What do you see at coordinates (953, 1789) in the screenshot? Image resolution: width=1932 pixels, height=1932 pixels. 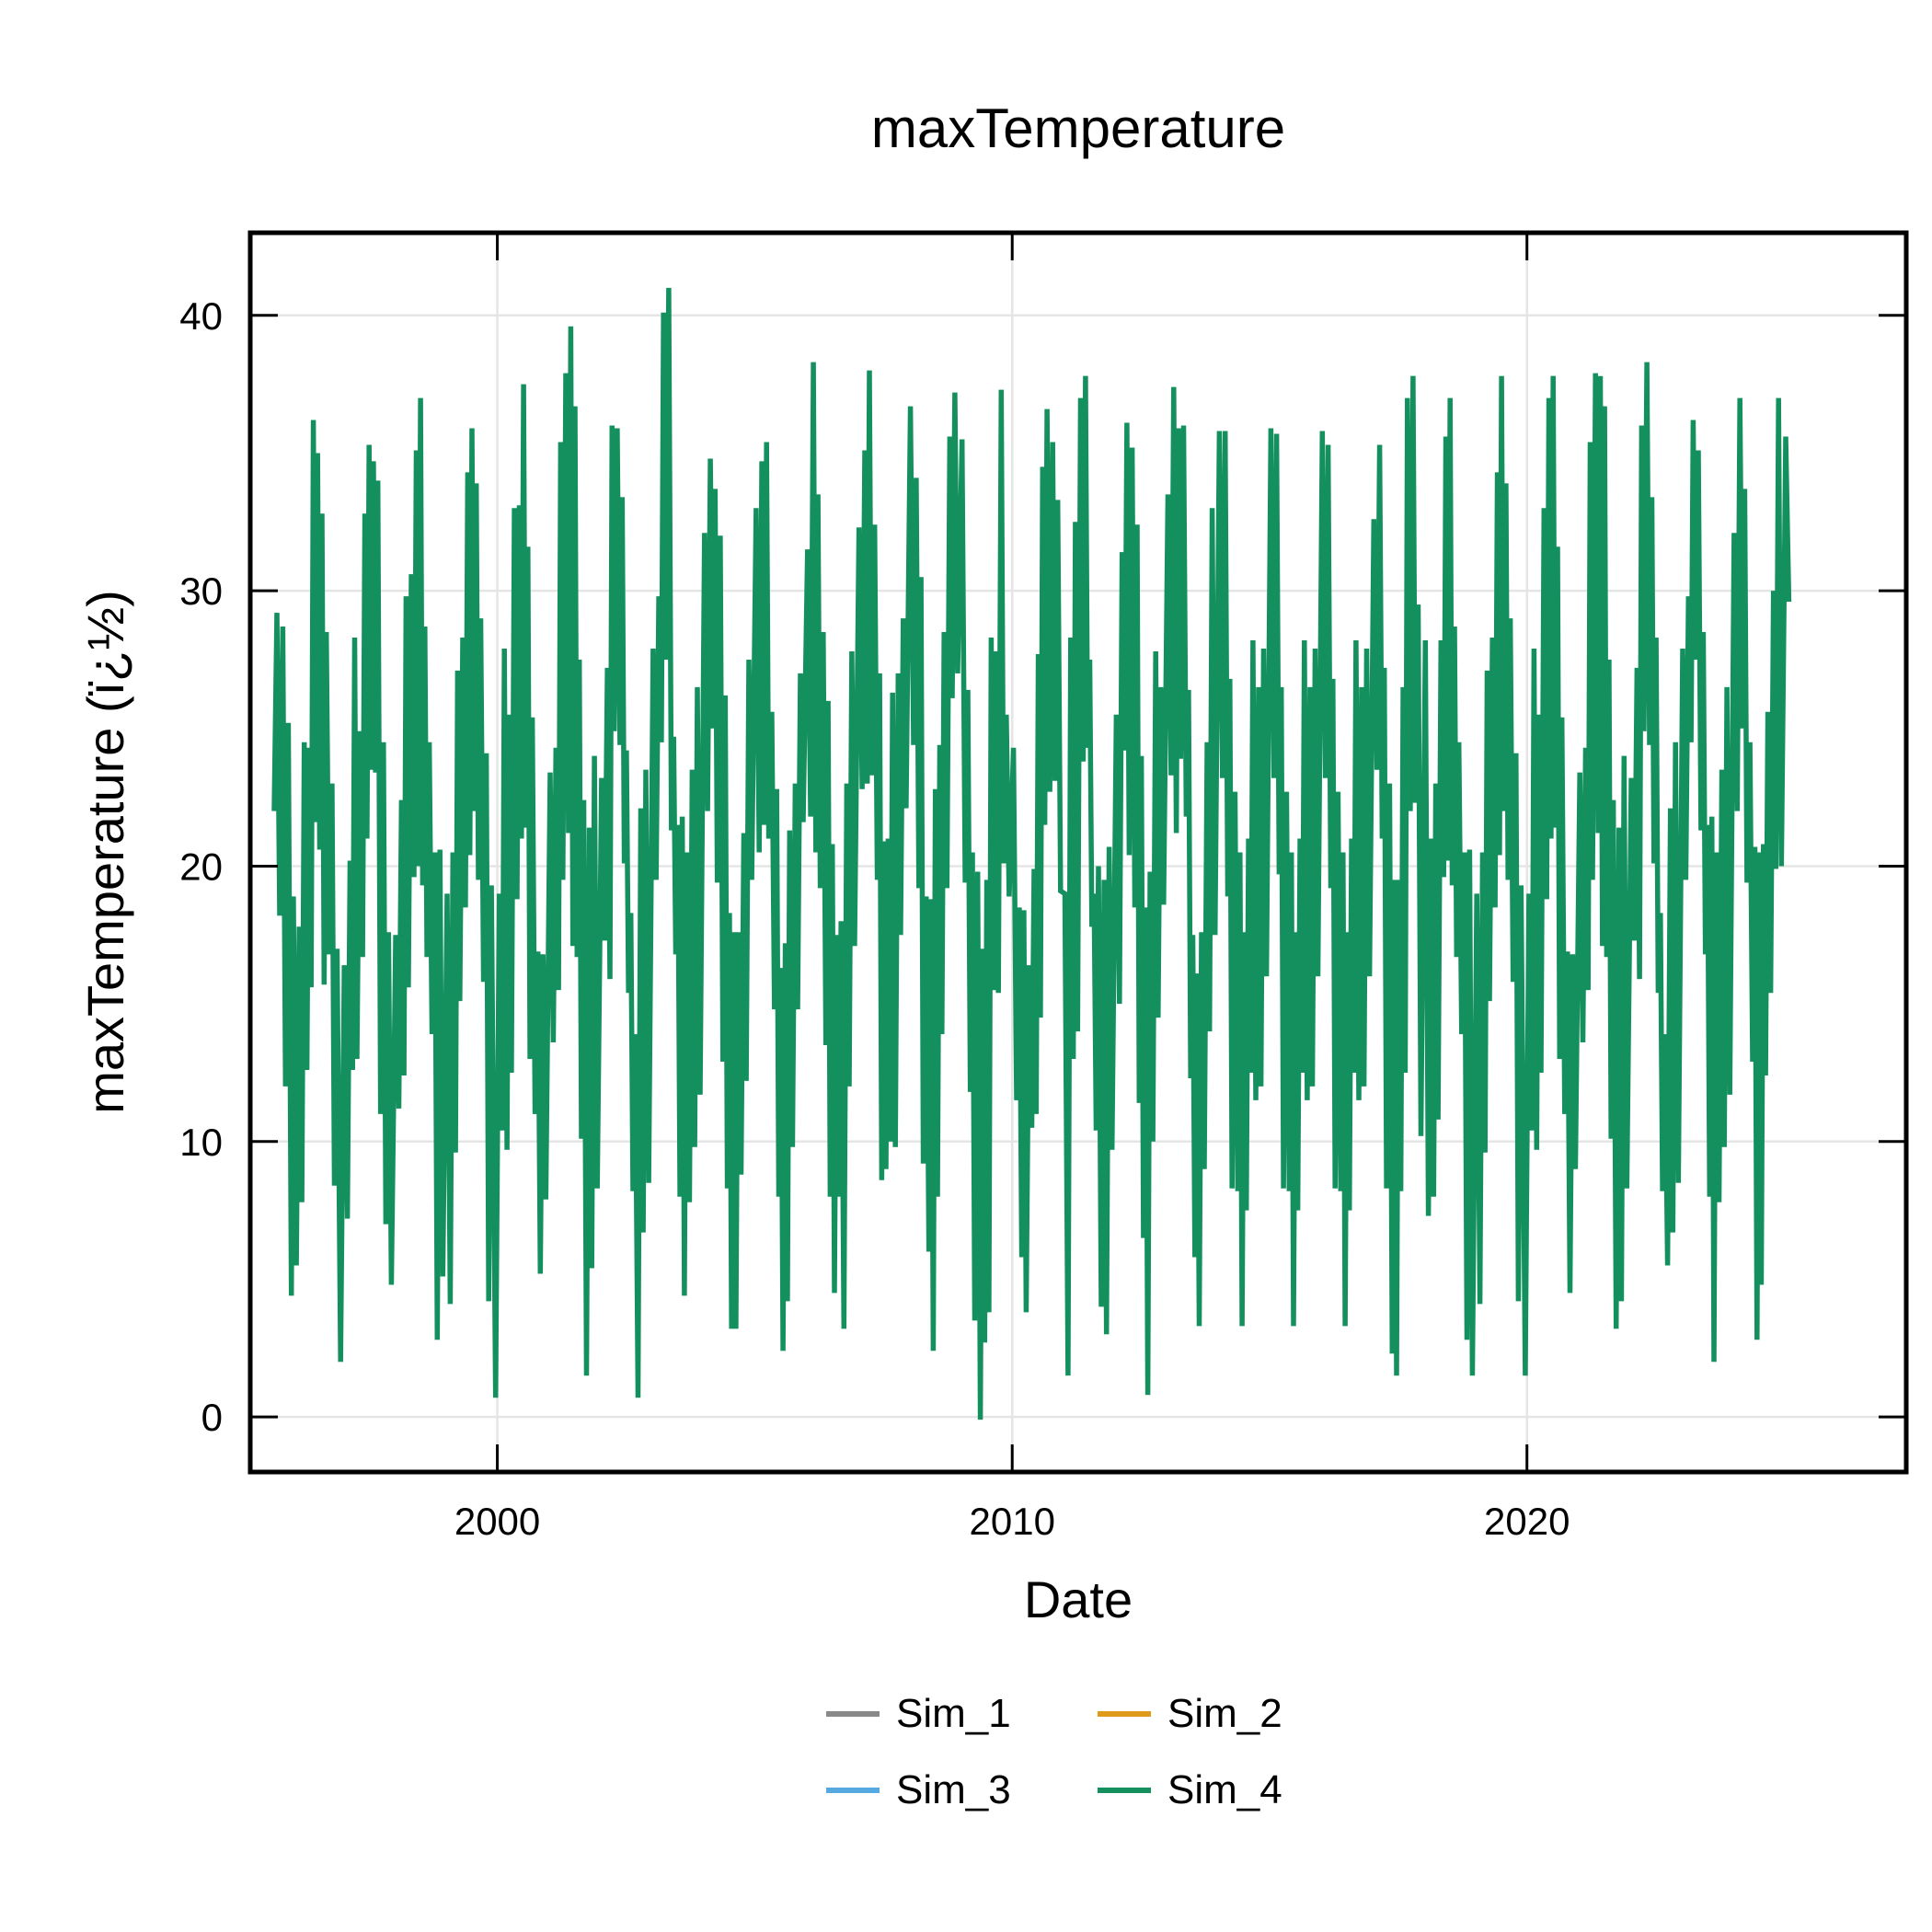 I see `legend-label-sim-3: Sim_3` at bounding box center [953, 1789].